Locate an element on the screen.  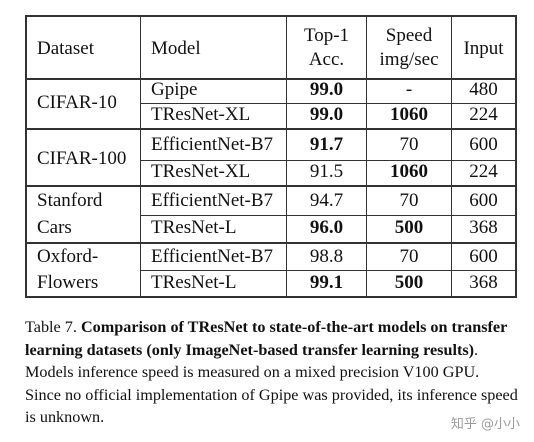
acc-cell: 91.7 is located at coordinates (326, 144).